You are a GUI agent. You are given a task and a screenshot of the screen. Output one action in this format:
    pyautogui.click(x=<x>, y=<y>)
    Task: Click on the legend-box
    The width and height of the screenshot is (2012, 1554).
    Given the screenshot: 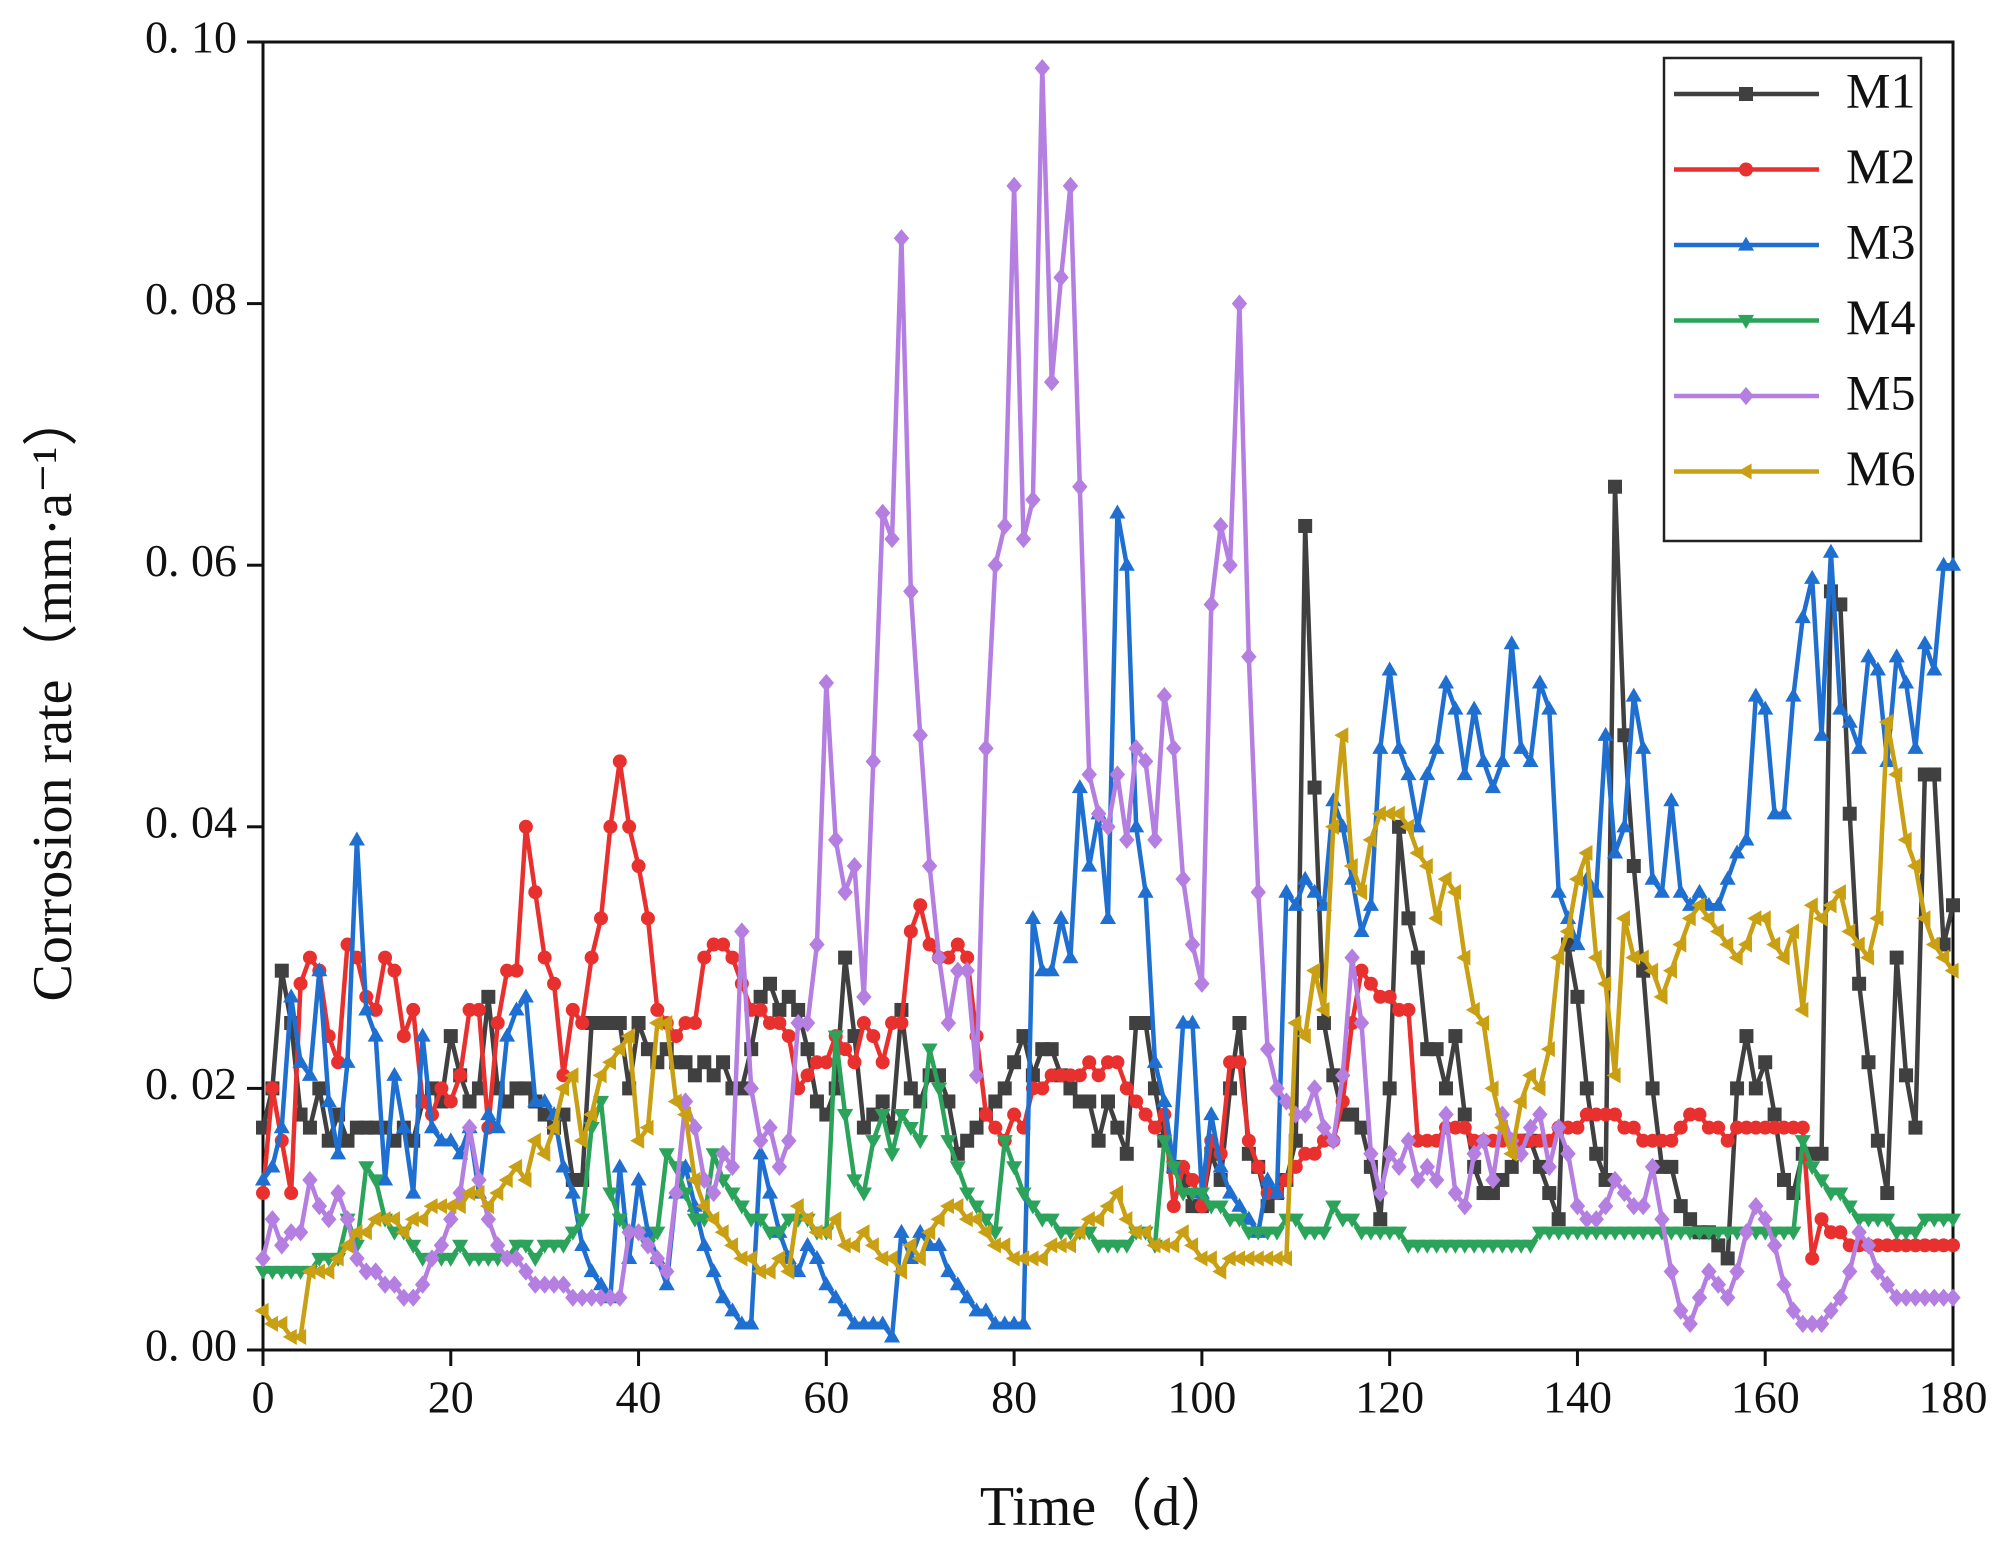 What is the action you would take?
    pyautogui.click(x=1792, y=299)
    